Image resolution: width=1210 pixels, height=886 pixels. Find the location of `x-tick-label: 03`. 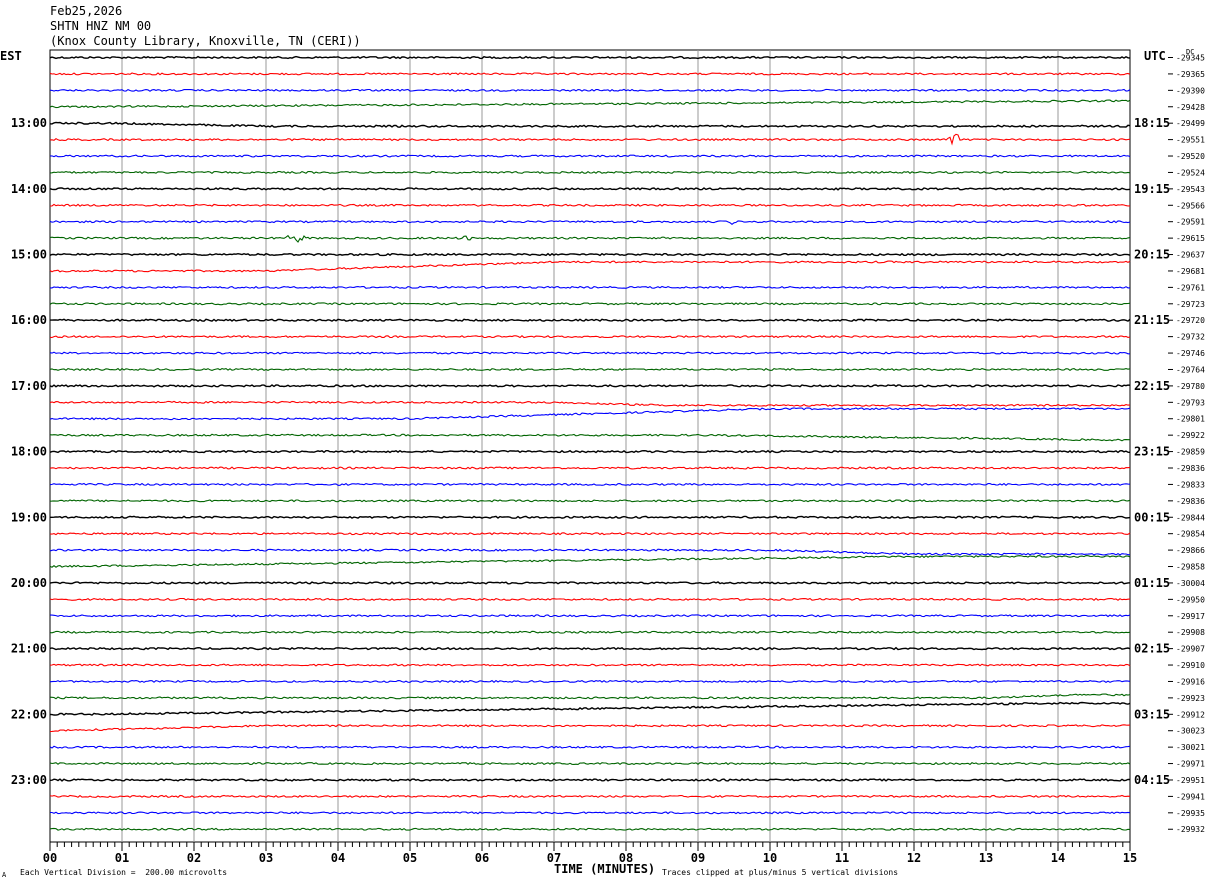

x-tick-label: 03 is located at coordinates (266, 858).